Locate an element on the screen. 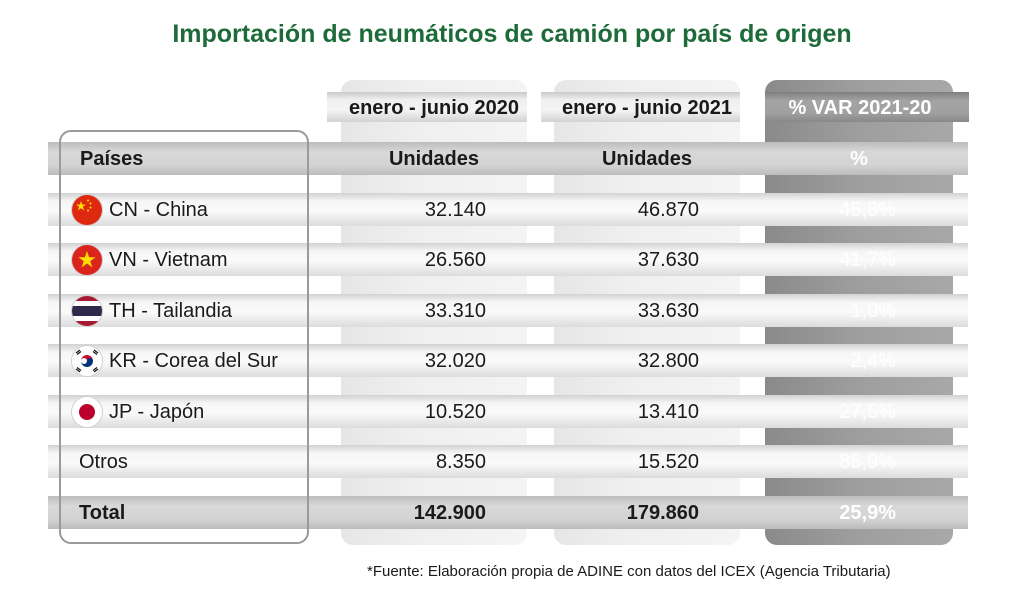  header-row-band is located at coordinates (508, 158).